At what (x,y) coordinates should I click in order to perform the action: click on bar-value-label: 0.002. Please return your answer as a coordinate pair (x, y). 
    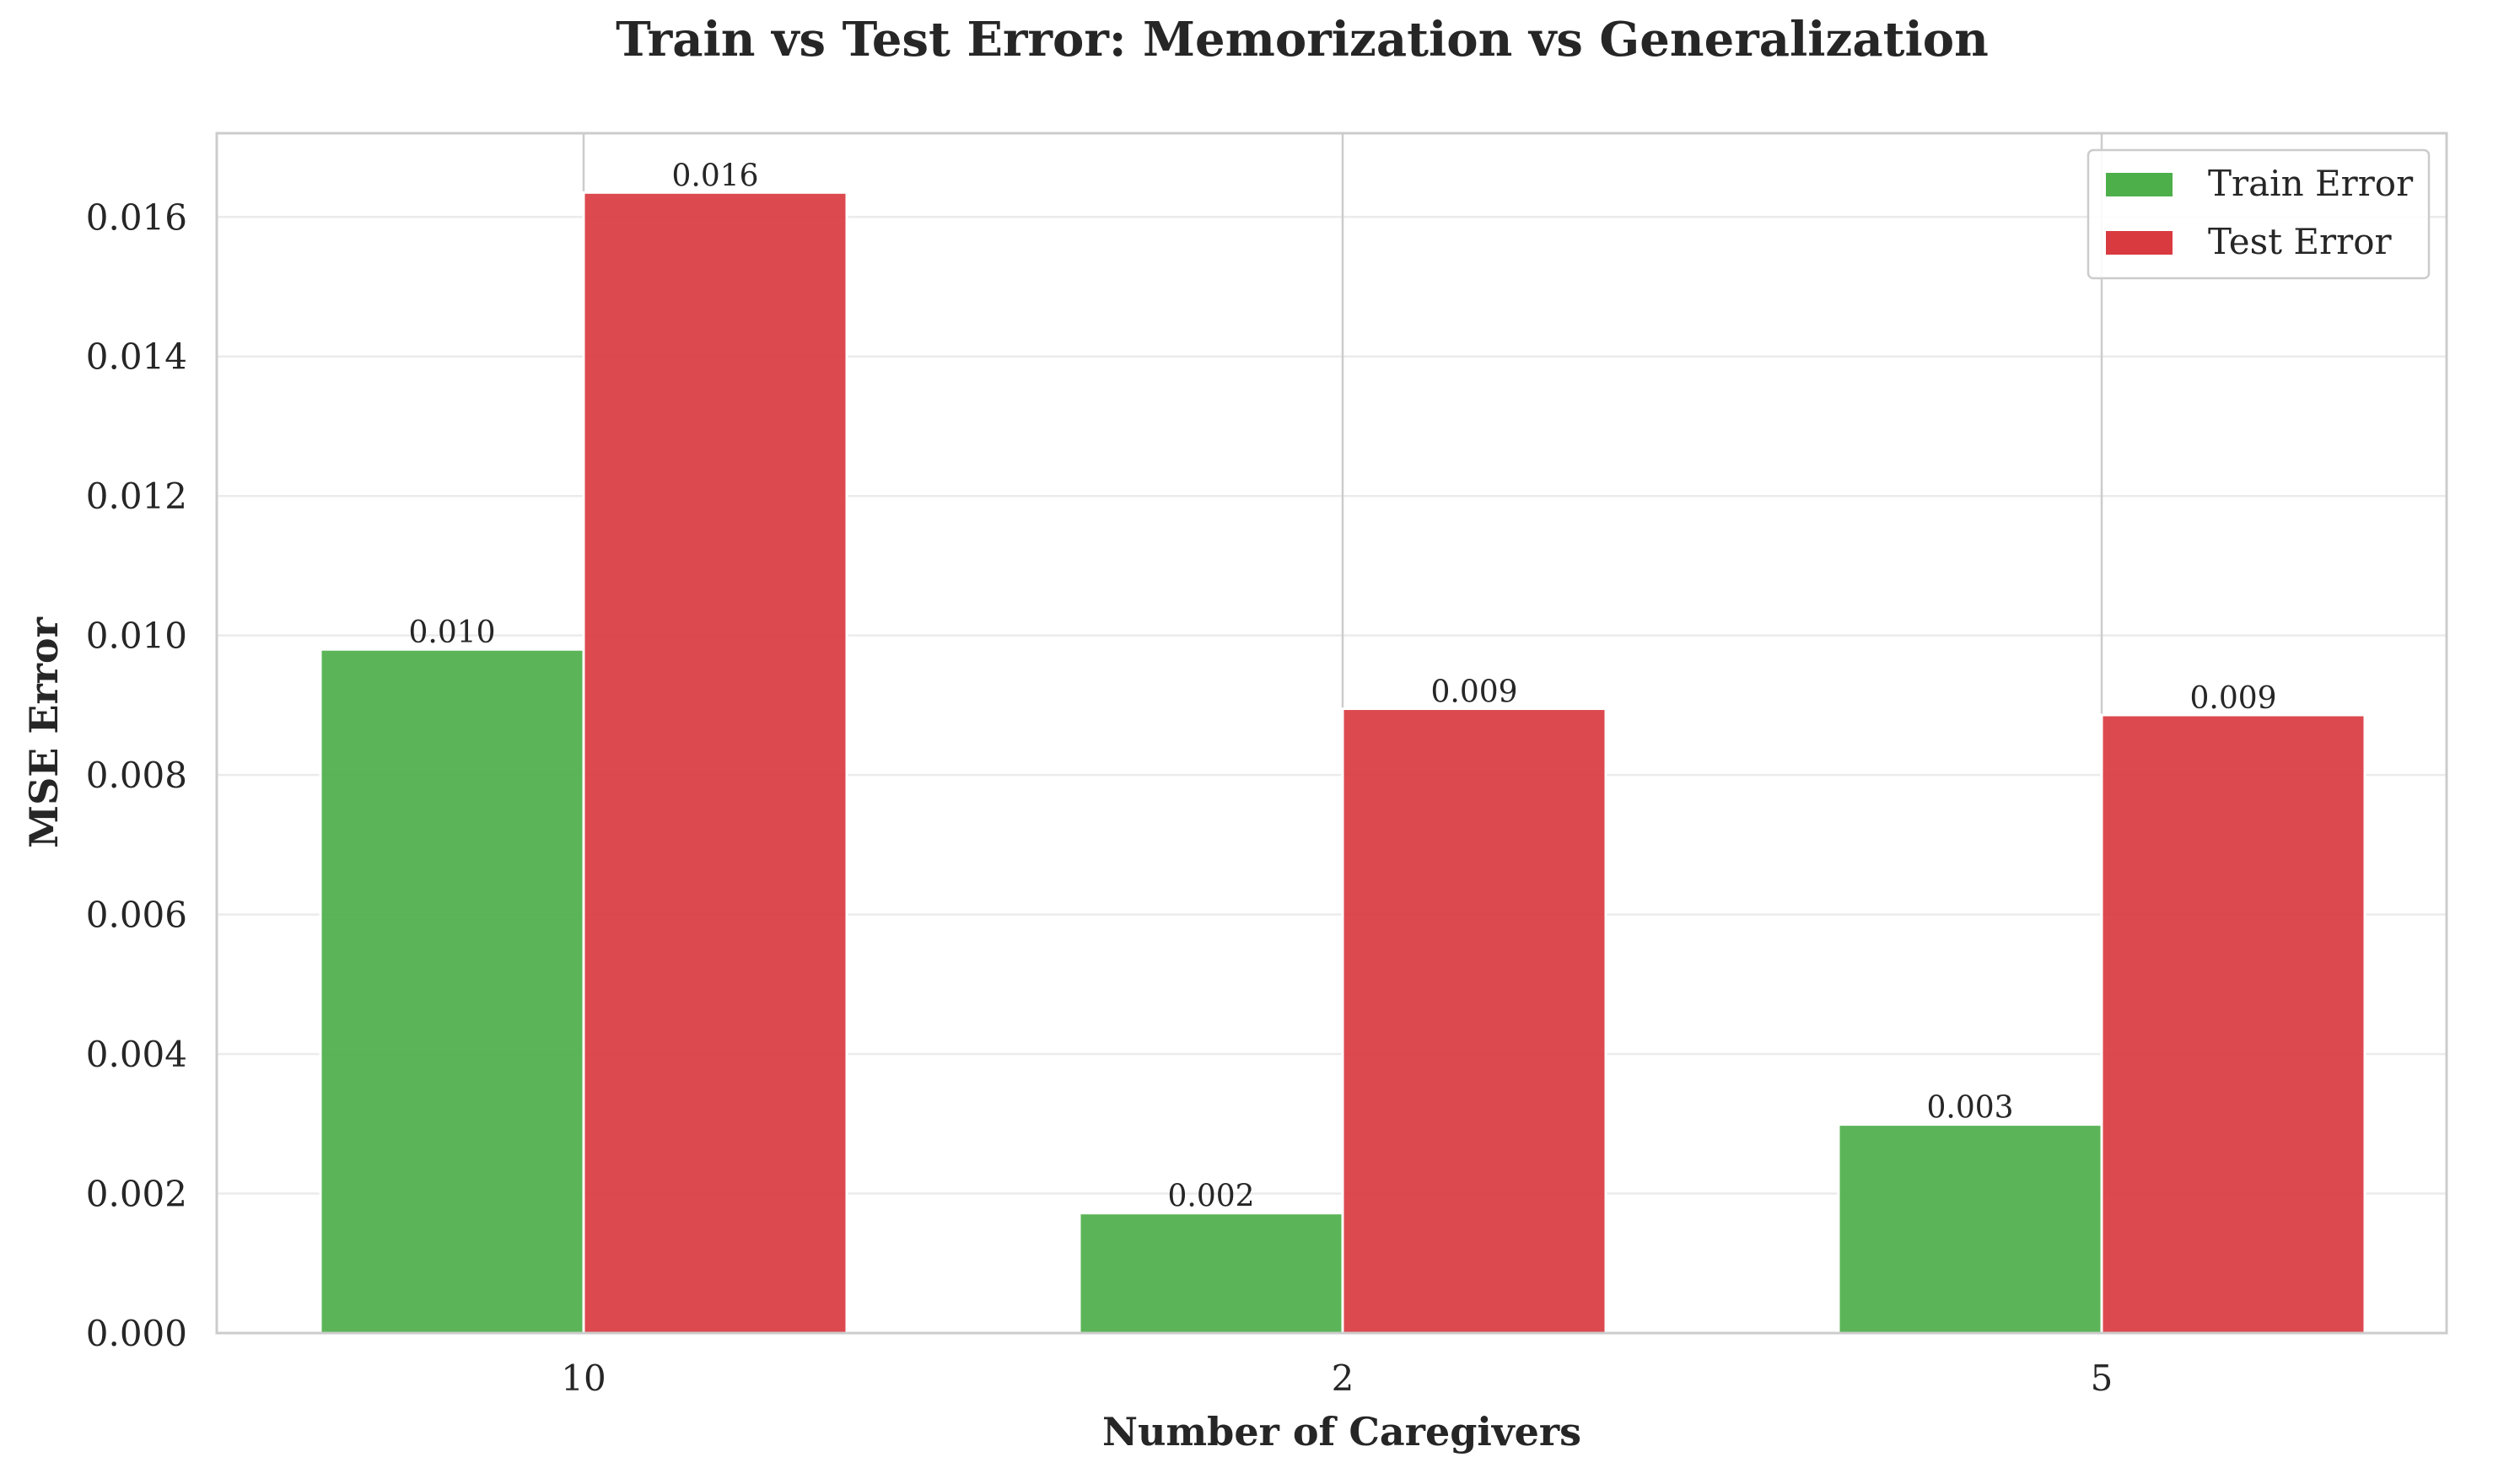
    Looking at the image, I should click on (1210, 1197).